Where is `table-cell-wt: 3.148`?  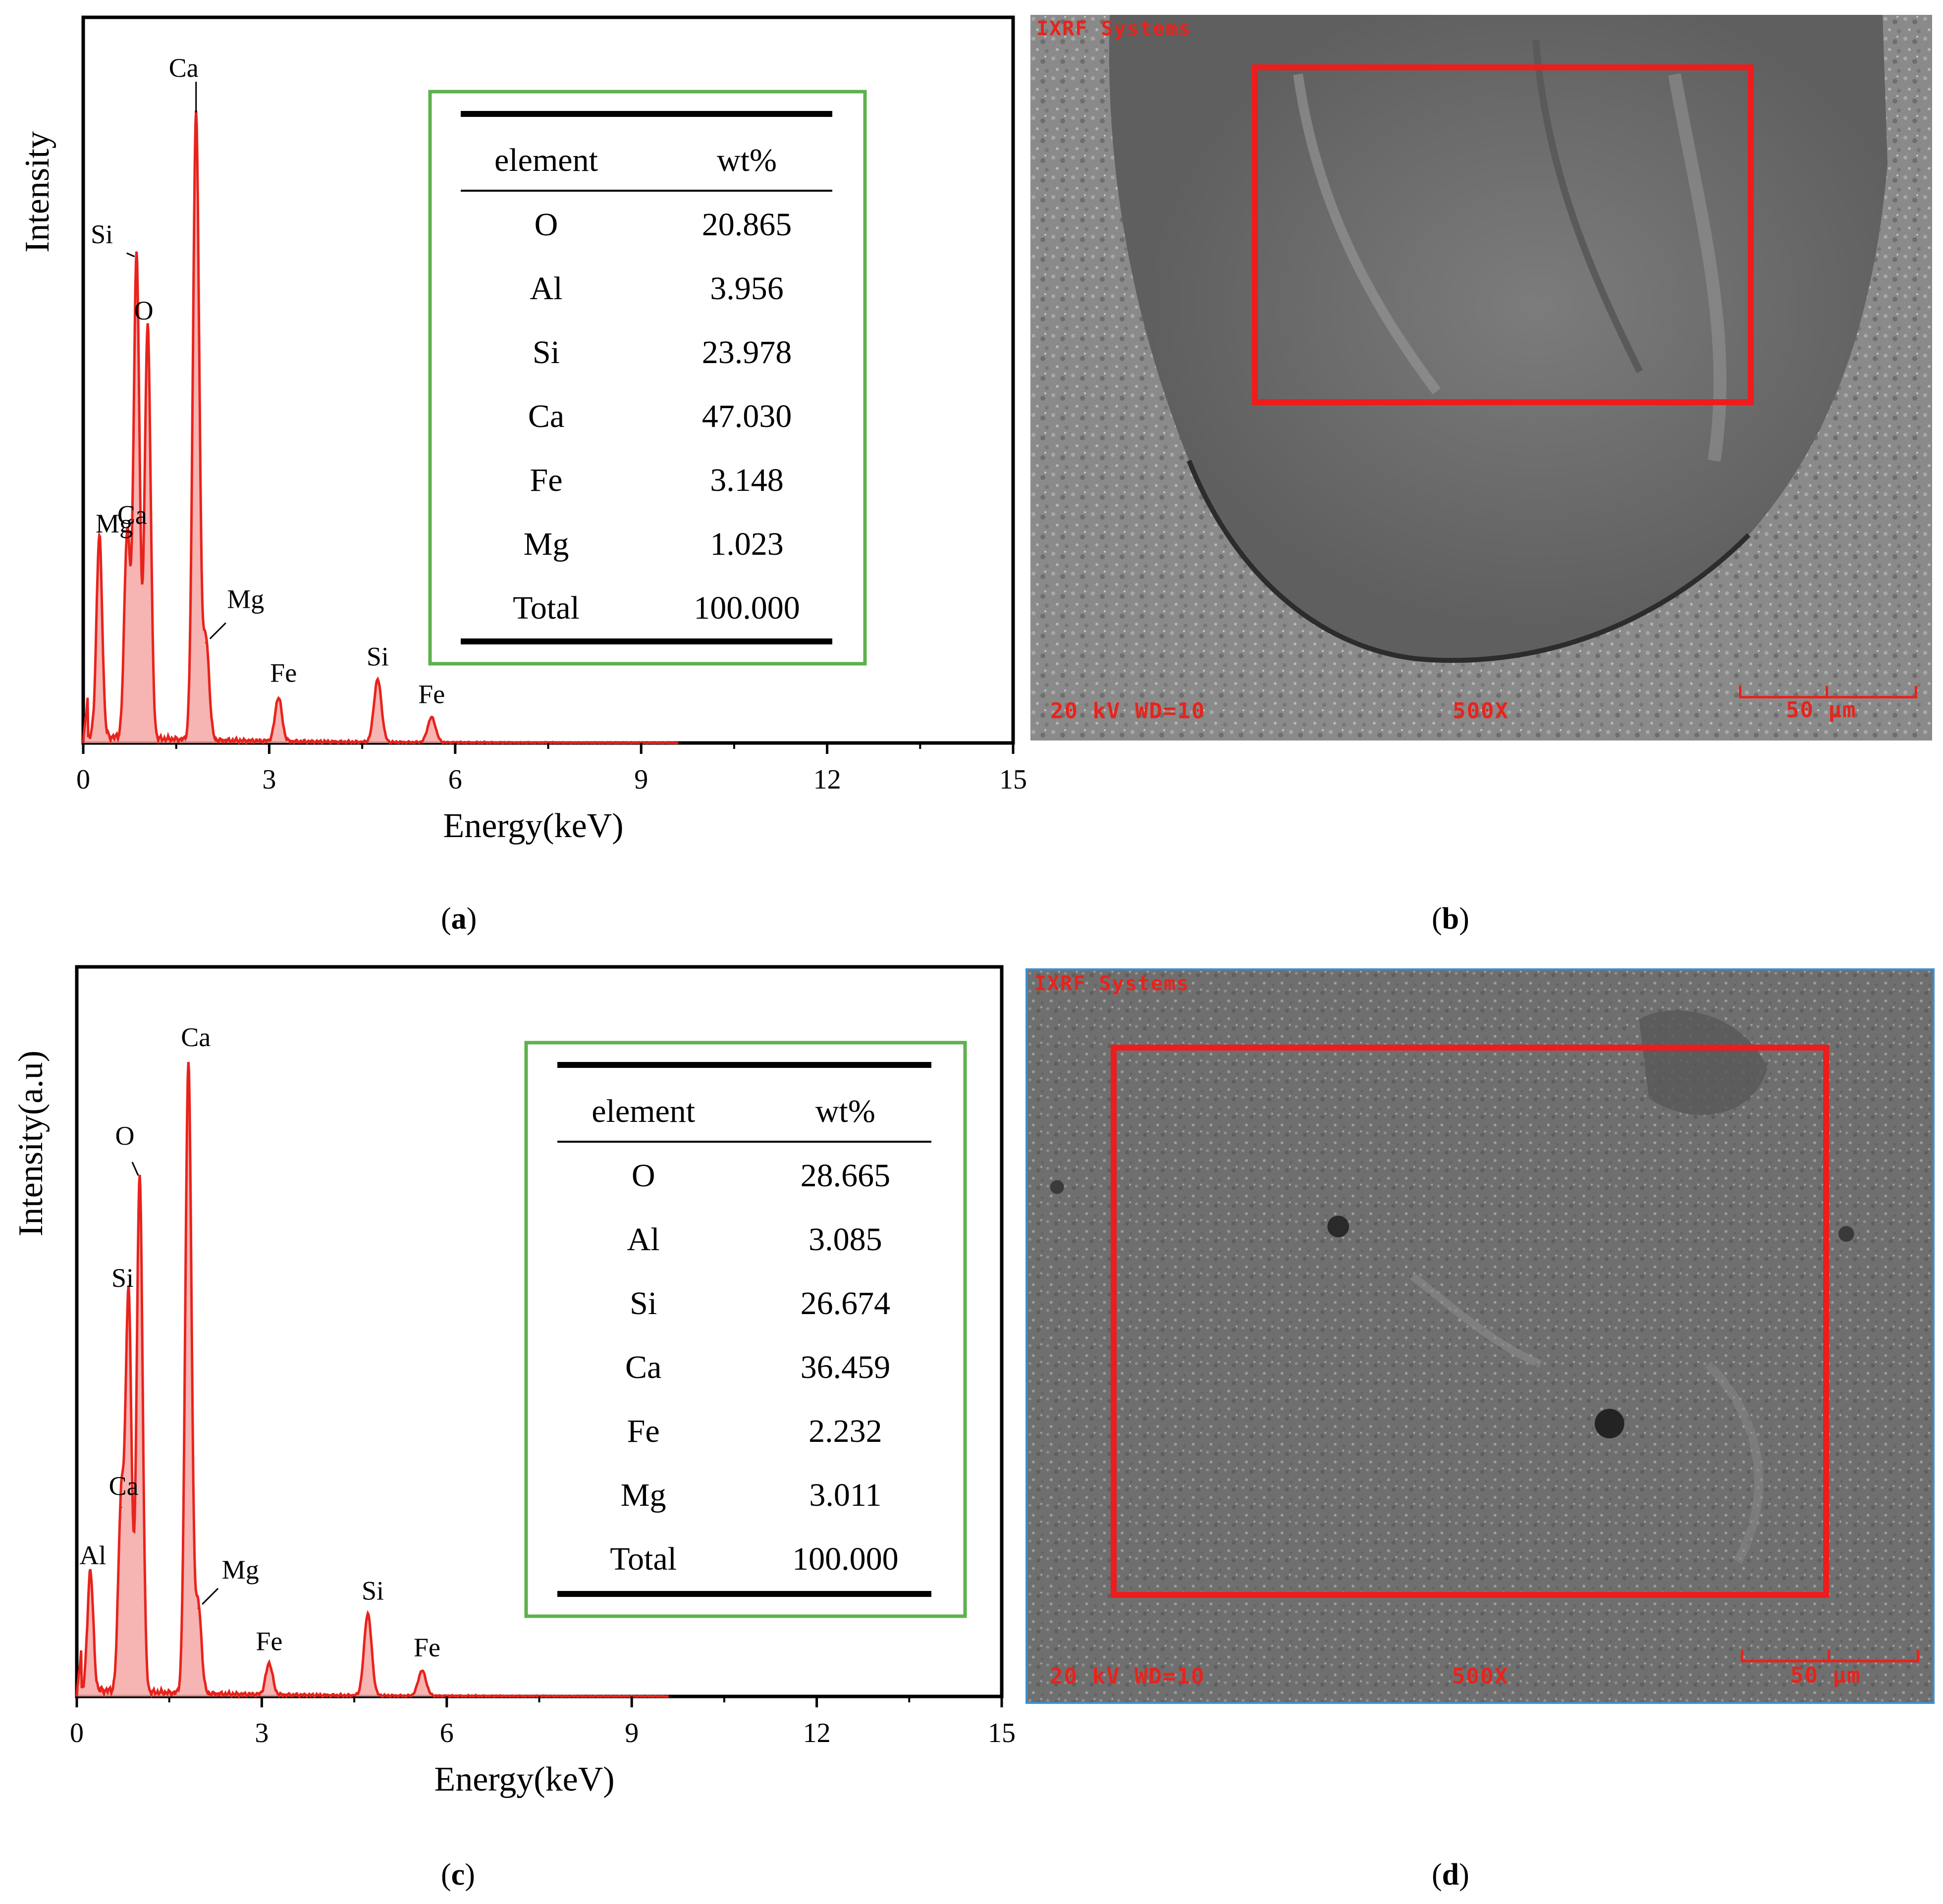
table-cell-wt: 3.148 is located at coordinates (747, 480).